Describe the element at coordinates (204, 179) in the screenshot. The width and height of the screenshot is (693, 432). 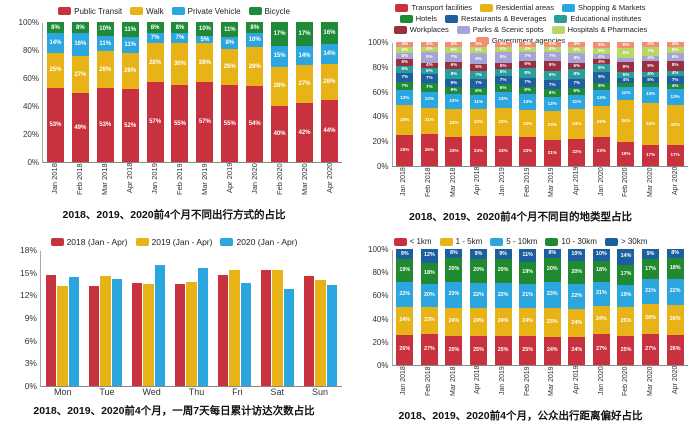
I see `x-axis-label-mar-2019: Mar 2019` at that location.